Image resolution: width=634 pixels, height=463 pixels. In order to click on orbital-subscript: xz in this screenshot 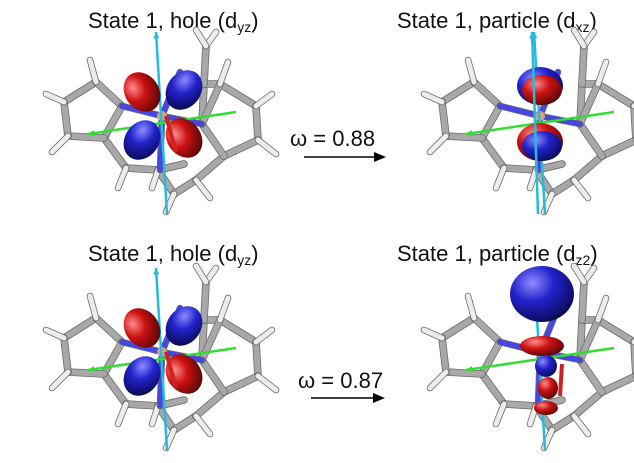, I will do `click(582, 27)`.